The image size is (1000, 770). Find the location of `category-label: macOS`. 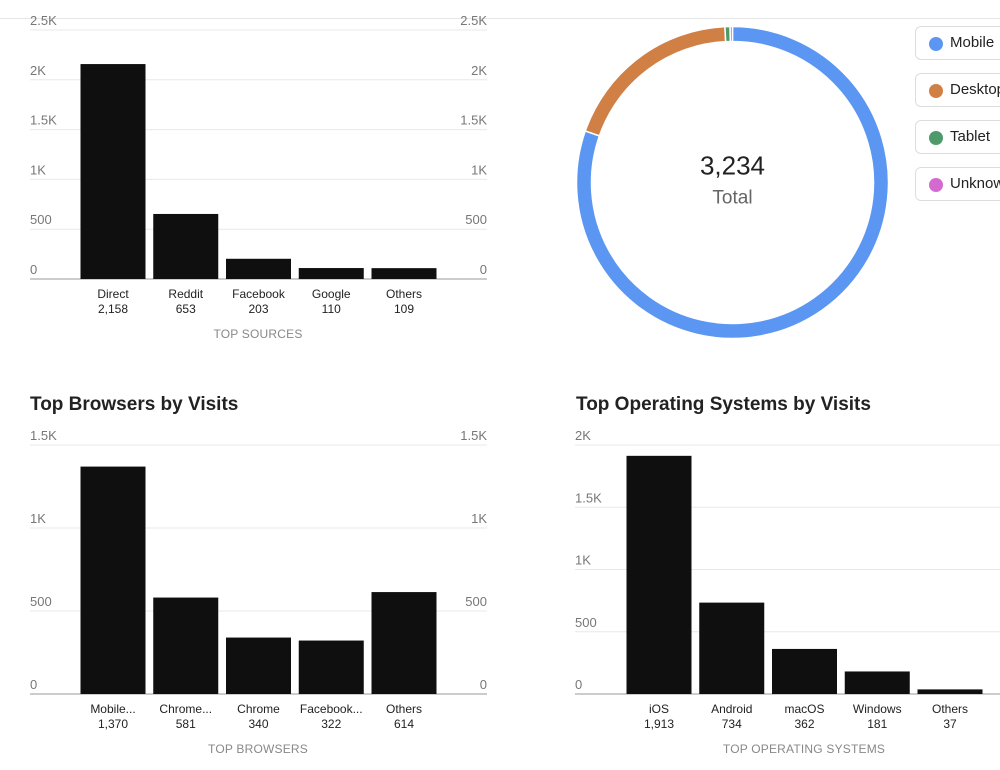

category-label: macOS is located at coordinates (804, 709).